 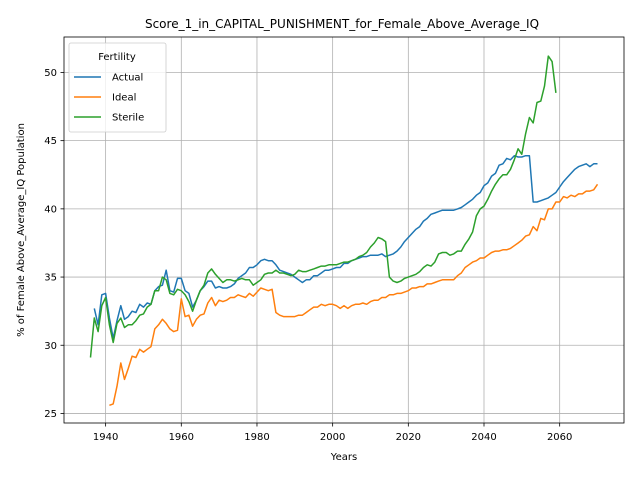 I want to click on x-axis-label: Years, so click(x=343, y=457).